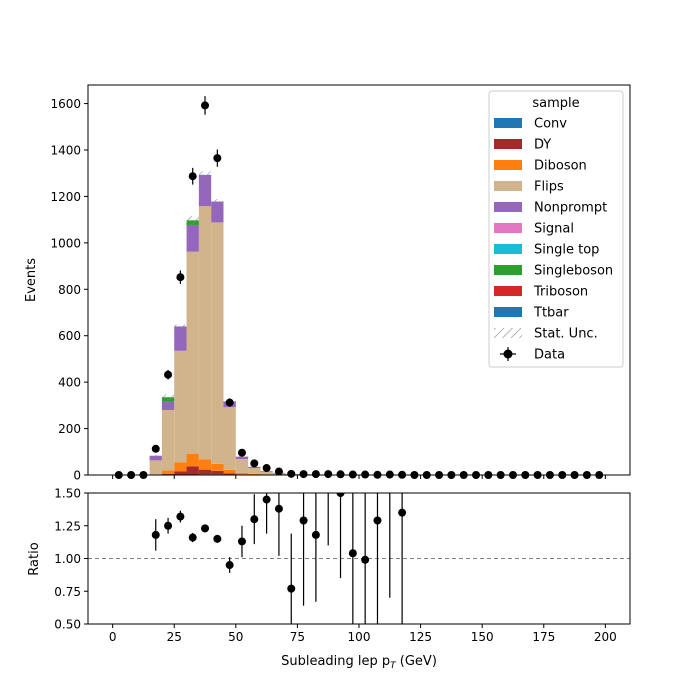 Image resolution: width=700 pixels, height=700 pixels. I want to click on legend-label: Singleboson, so click(573, 271).